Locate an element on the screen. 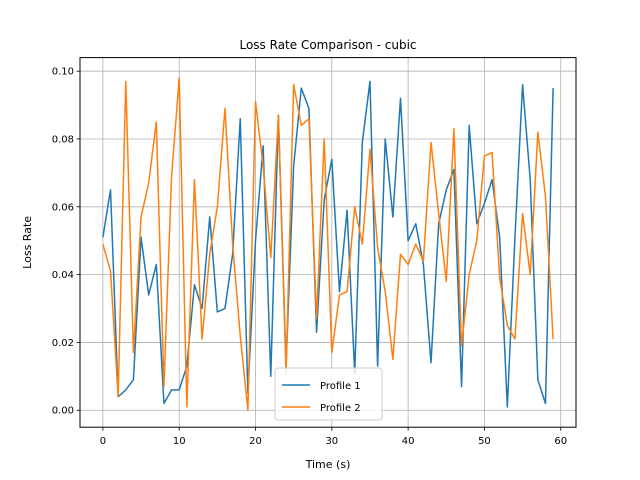  y-tick-label: 0.10 is located at coordinates (63, 72).